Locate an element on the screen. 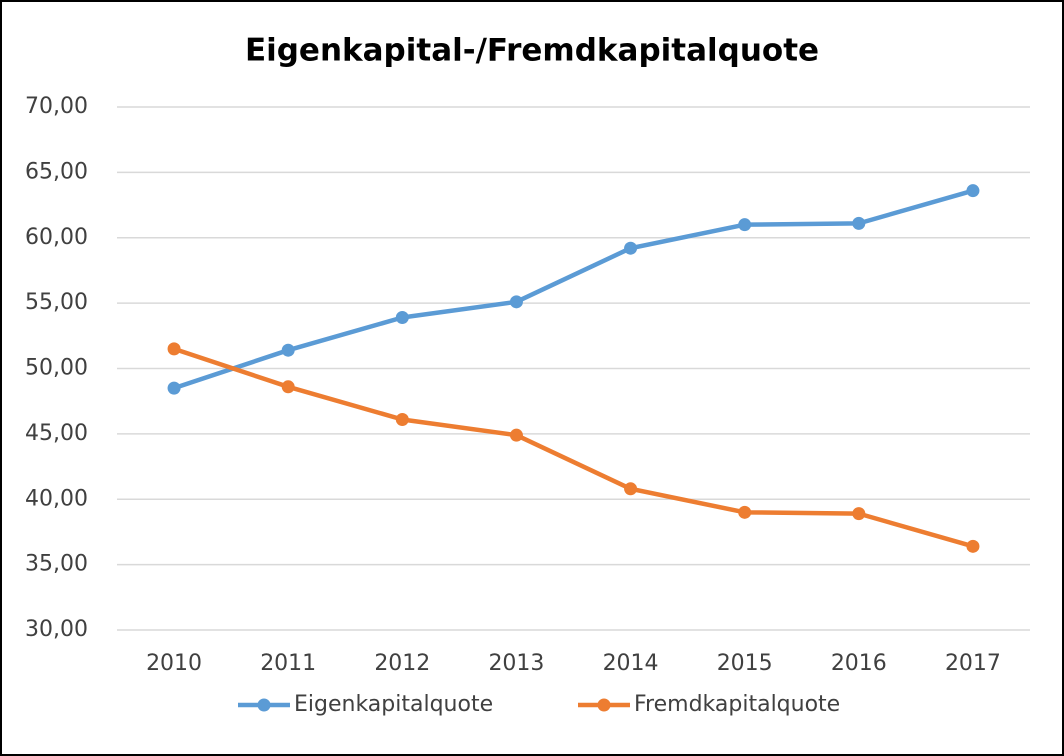 The image size is (1064, 756). x-tick-label: 2015 is located at coordinates (745, 663).